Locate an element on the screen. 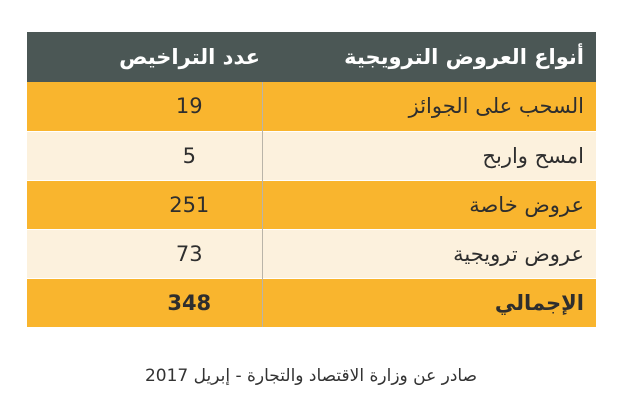  header-row: أنواع العروض الترويجية عدد التراخيص is located at coordinates (311, 57).